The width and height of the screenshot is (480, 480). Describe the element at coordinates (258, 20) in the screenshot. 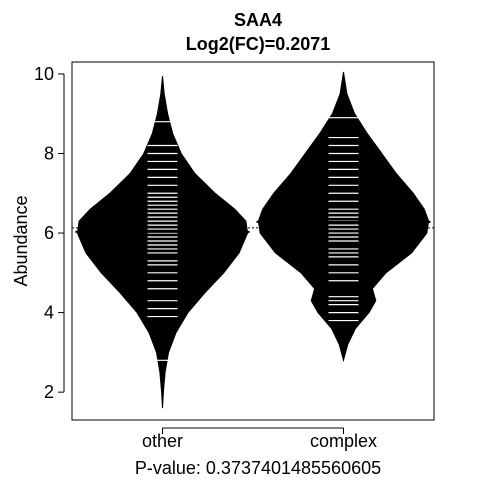

I see `chart-title: SAA4` at that location.